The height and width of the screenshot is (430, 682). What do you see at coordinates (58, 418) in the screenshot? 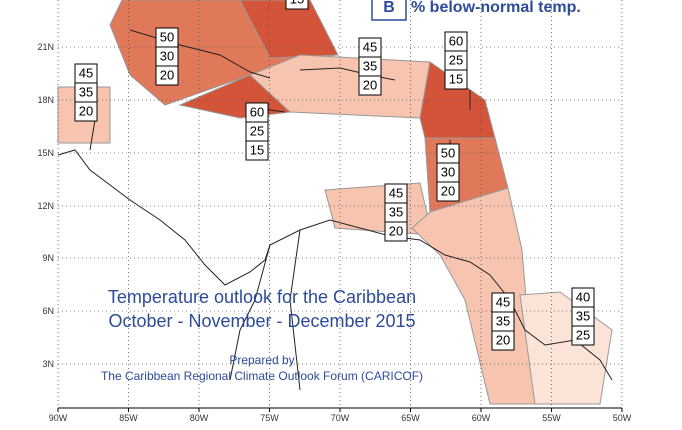
I see `lon-label: 90W` at bounding box center [58, 418].